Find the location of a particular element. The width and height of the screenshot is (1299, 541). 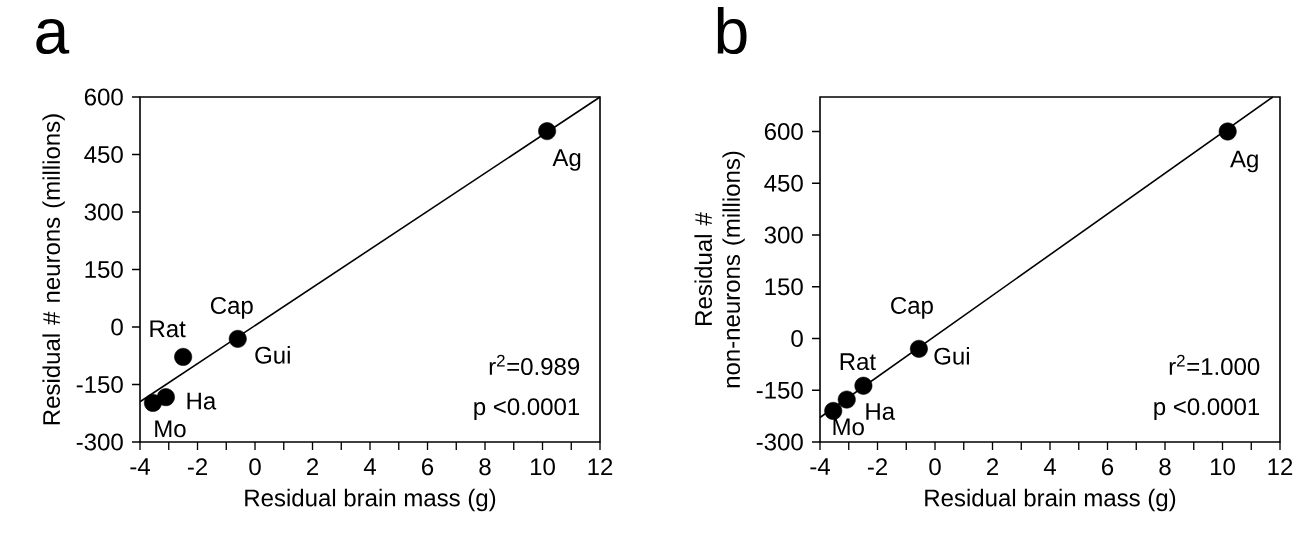

chart-title: a is located at coordinates (53, 37).